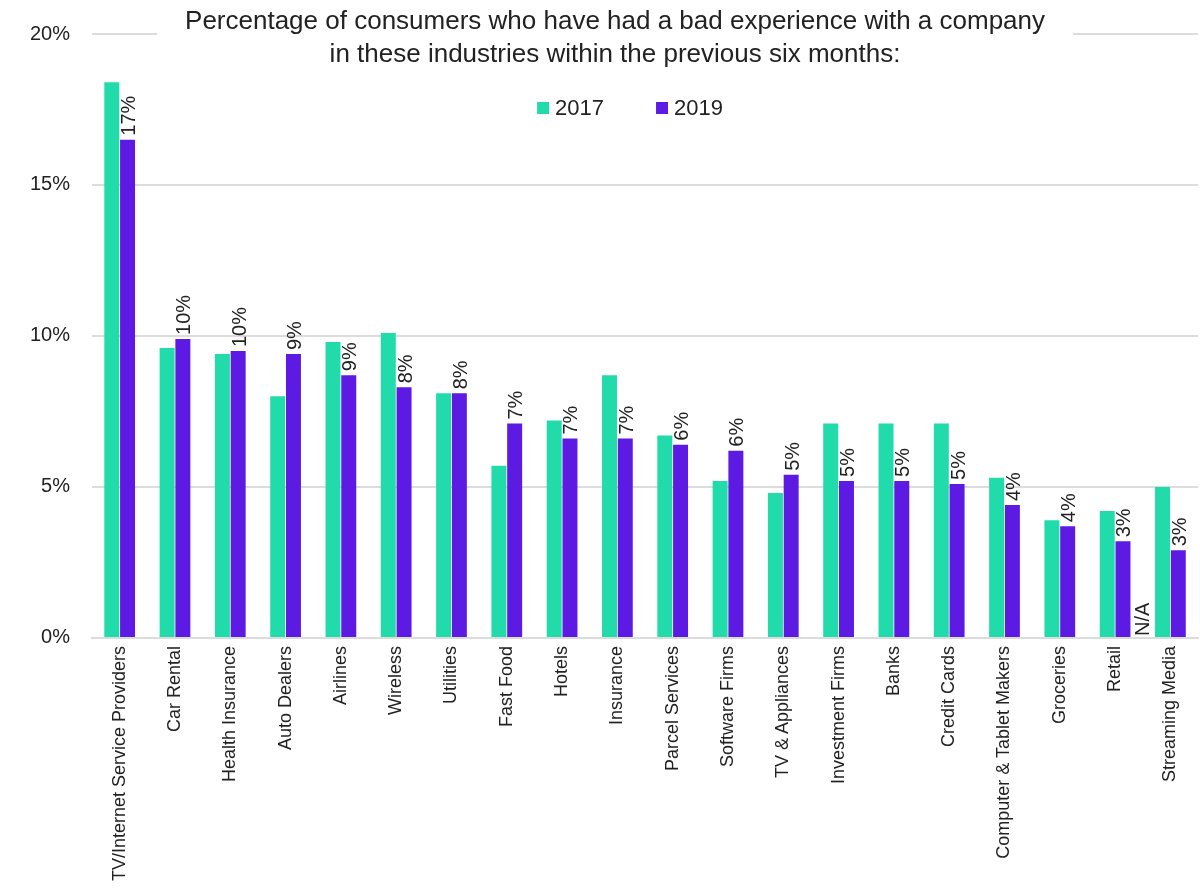 This screenshot has width=1200, height=889. What do you see at coordinates (118, 763) in the screenshot?
I see `x-tick-label: TV/Internet Service Providers` at bounding box center [118, 763].